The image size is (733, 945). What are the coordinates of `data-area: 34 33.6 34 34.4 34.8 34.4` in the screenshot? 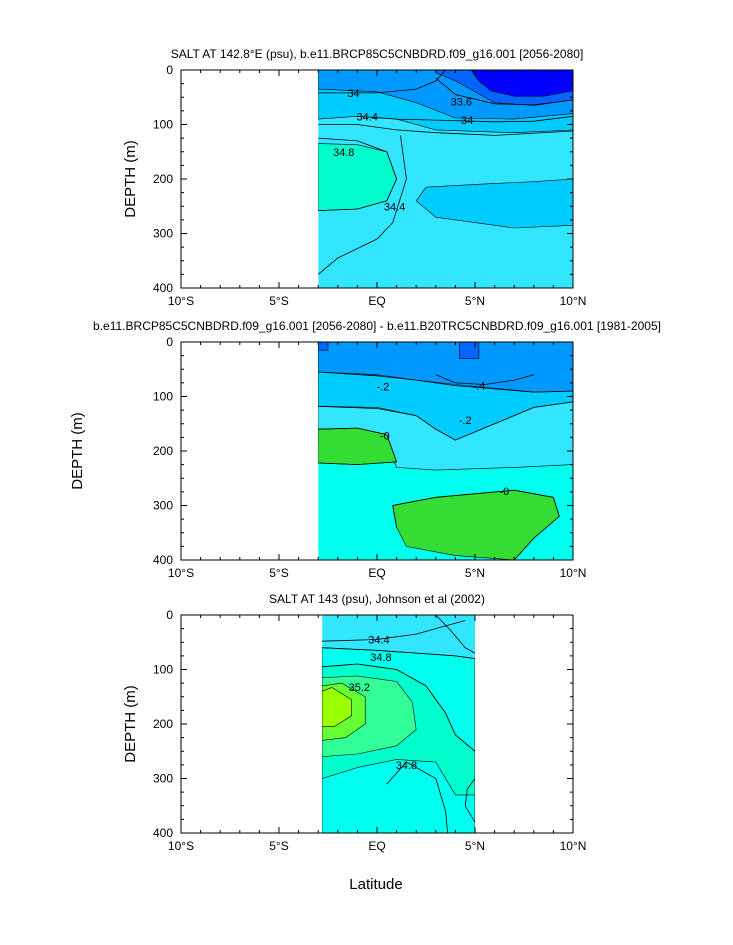 It's located at (446, 179).